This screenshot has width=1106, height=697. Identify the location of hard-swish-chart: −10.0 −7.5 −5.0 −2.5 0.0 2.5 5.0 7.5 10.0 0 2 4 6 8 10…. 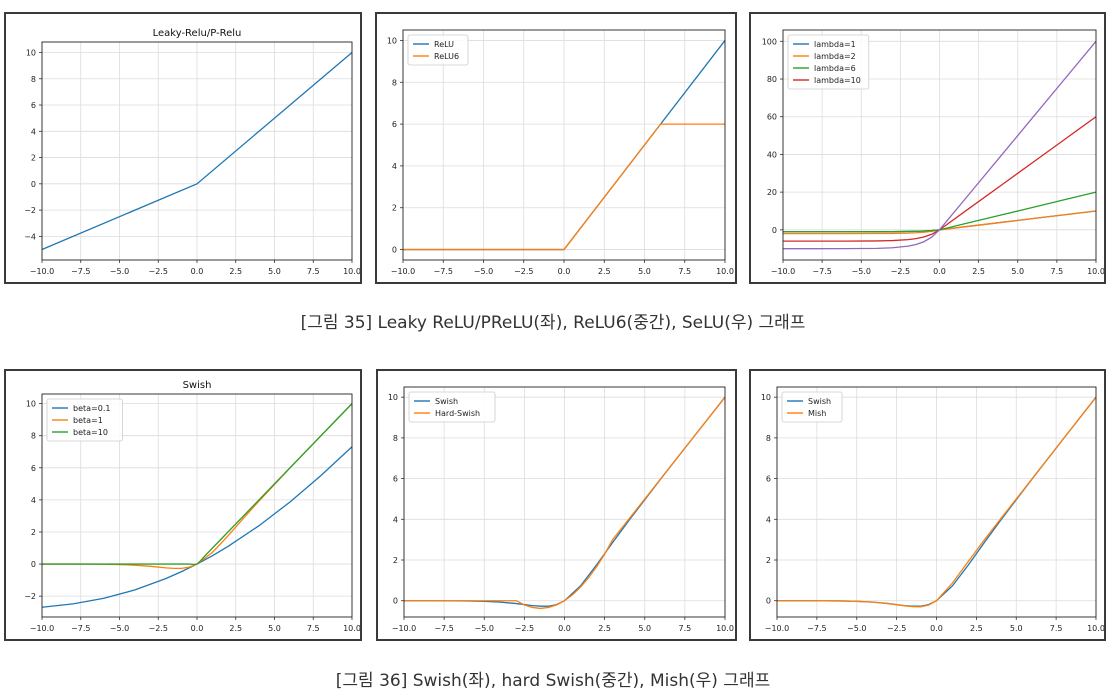
(556, 505).